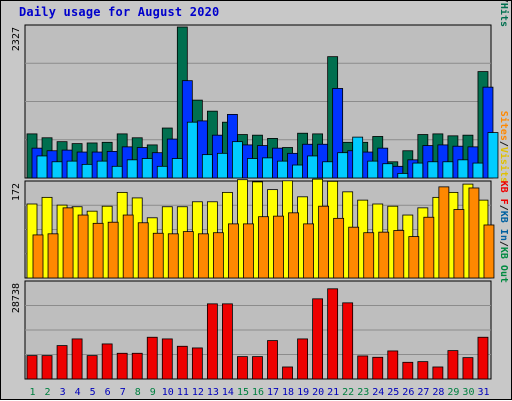 The width and height of the screenshot is (512, 401). I want to click on x-tick-label-day-30: 30, so click(468, 392).